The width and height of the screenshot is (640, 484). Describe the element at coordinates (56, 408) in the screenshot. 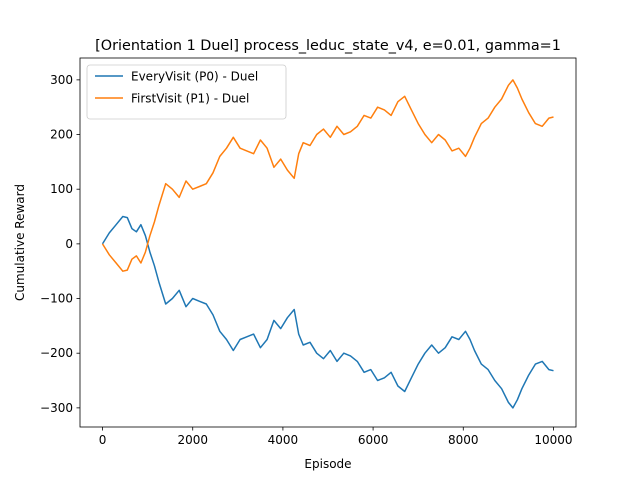

I see `y-tick-label: −300` at that location.